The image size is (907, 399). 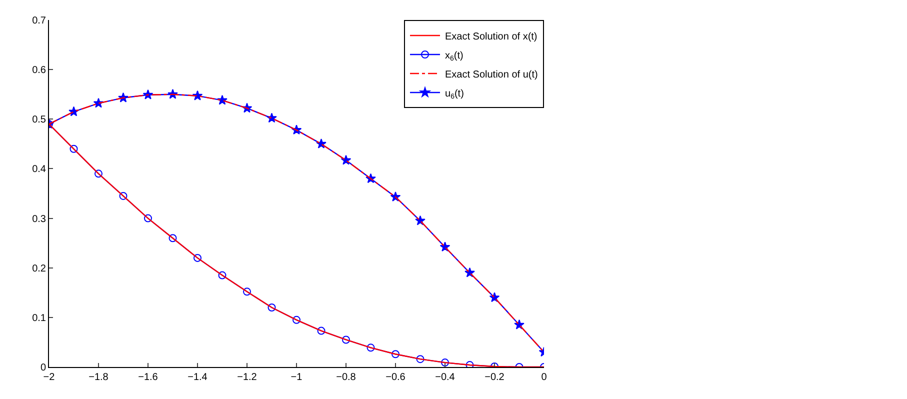 I want to click on y-tick-label: 0.7, so click(x=39, y=21).